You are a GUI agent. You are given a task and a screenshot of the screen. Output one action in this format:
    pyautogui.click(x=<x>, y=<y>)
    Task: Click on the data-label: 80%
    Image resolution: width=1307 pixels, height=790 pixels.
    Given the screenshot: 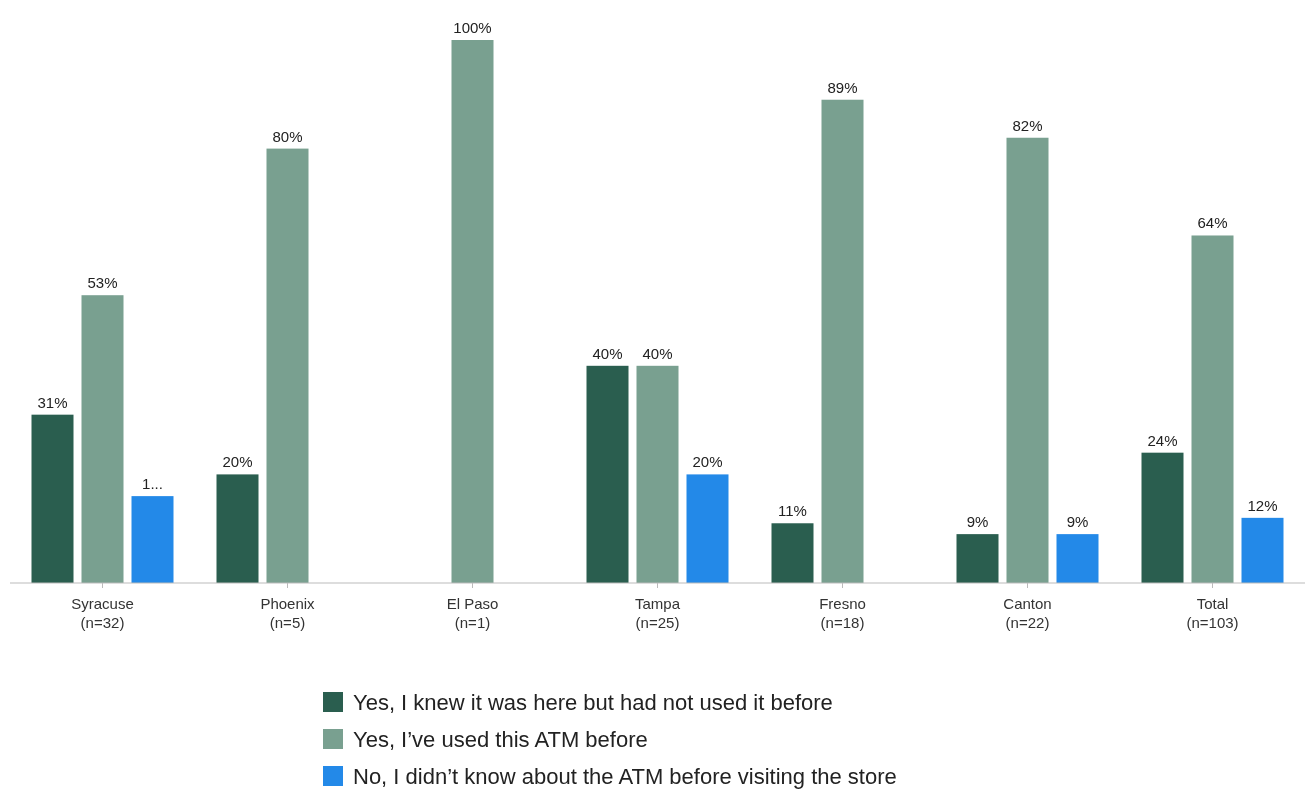 What is the action you would take?
    pyautogui.click(x=287, y=136)
    